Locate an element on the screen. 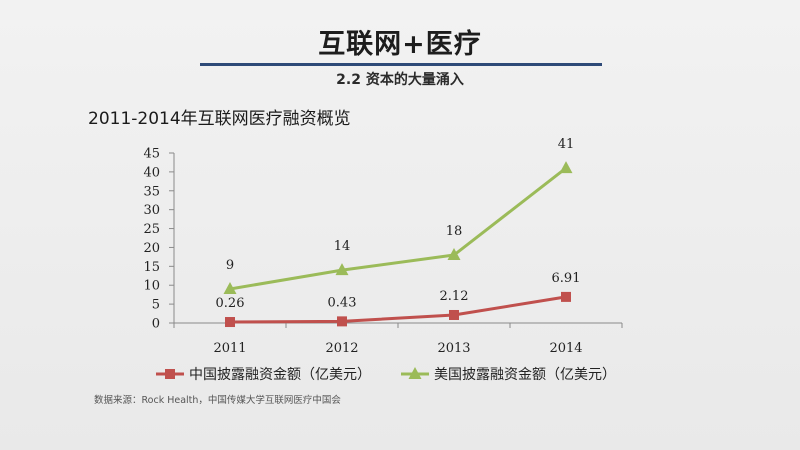 The image size is (800, 450). x-tick-label: 2012 is located at coordinates (341, 348).